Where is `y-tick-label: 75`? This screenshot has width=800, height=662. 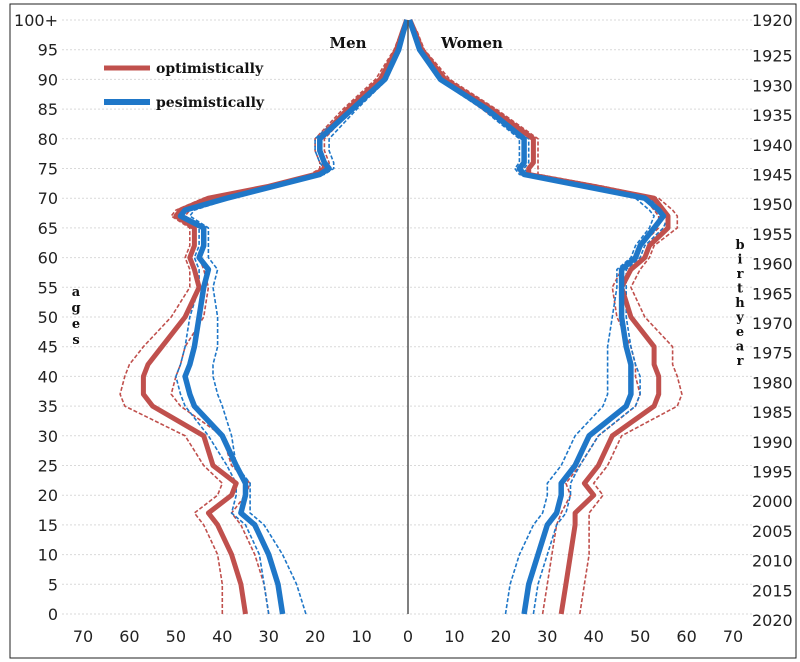
y-tick-label: 75 is located at coordinates (48, 169).